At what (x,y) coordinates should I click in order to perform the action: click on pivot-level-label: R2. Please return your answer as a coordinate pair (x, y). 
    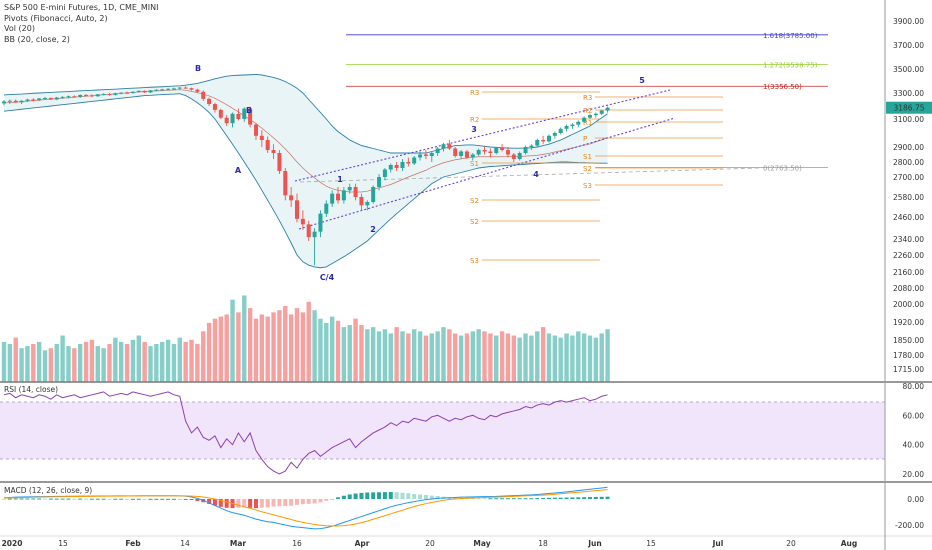
    Looking at the image, I should click on (474, 120).